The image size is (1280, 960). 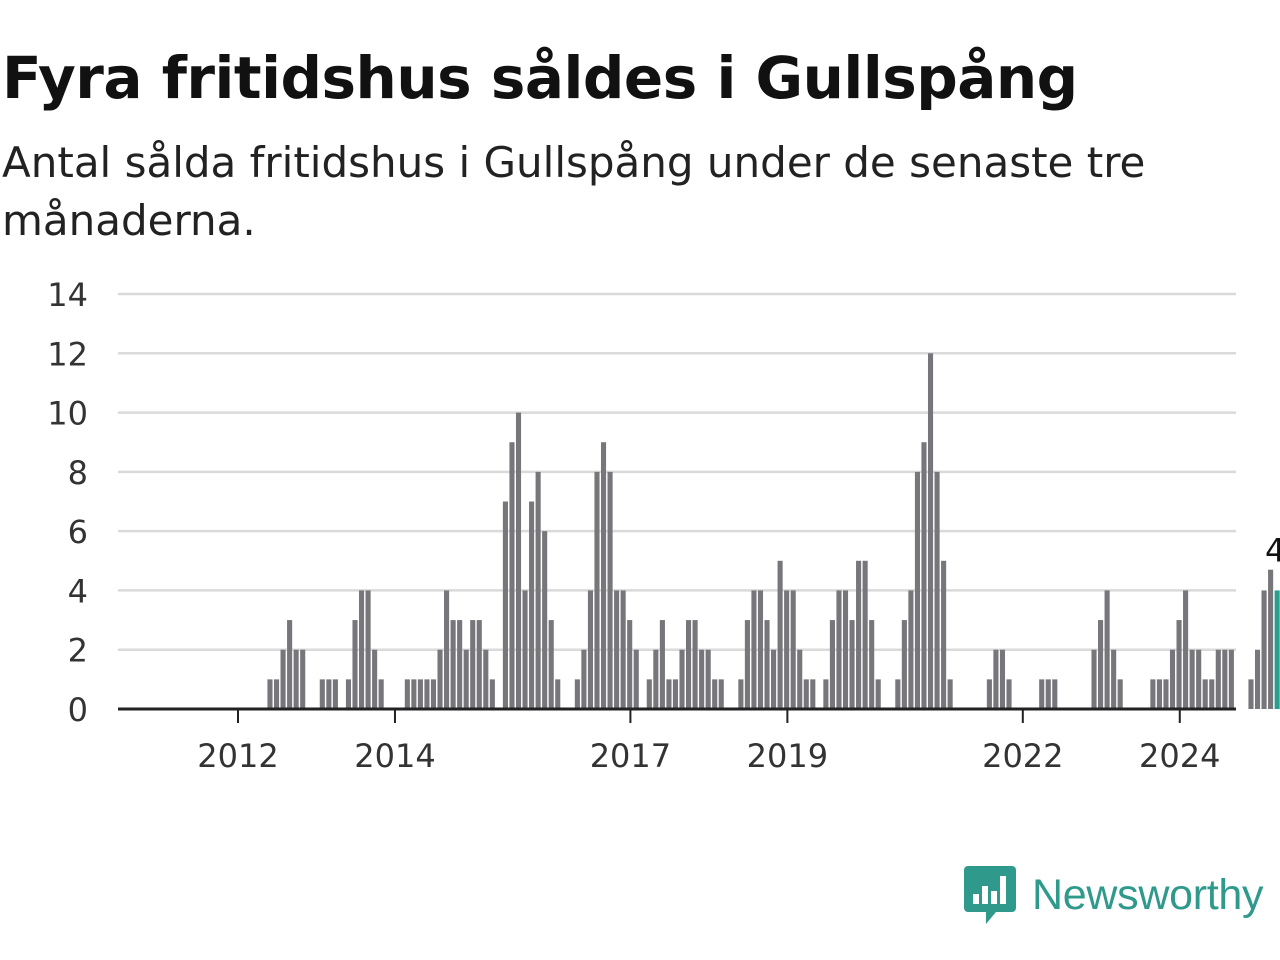 I want to click on x-axis-ticks: 2012 2014 2017 2019 2022 2024, so click(x=708, y=742).